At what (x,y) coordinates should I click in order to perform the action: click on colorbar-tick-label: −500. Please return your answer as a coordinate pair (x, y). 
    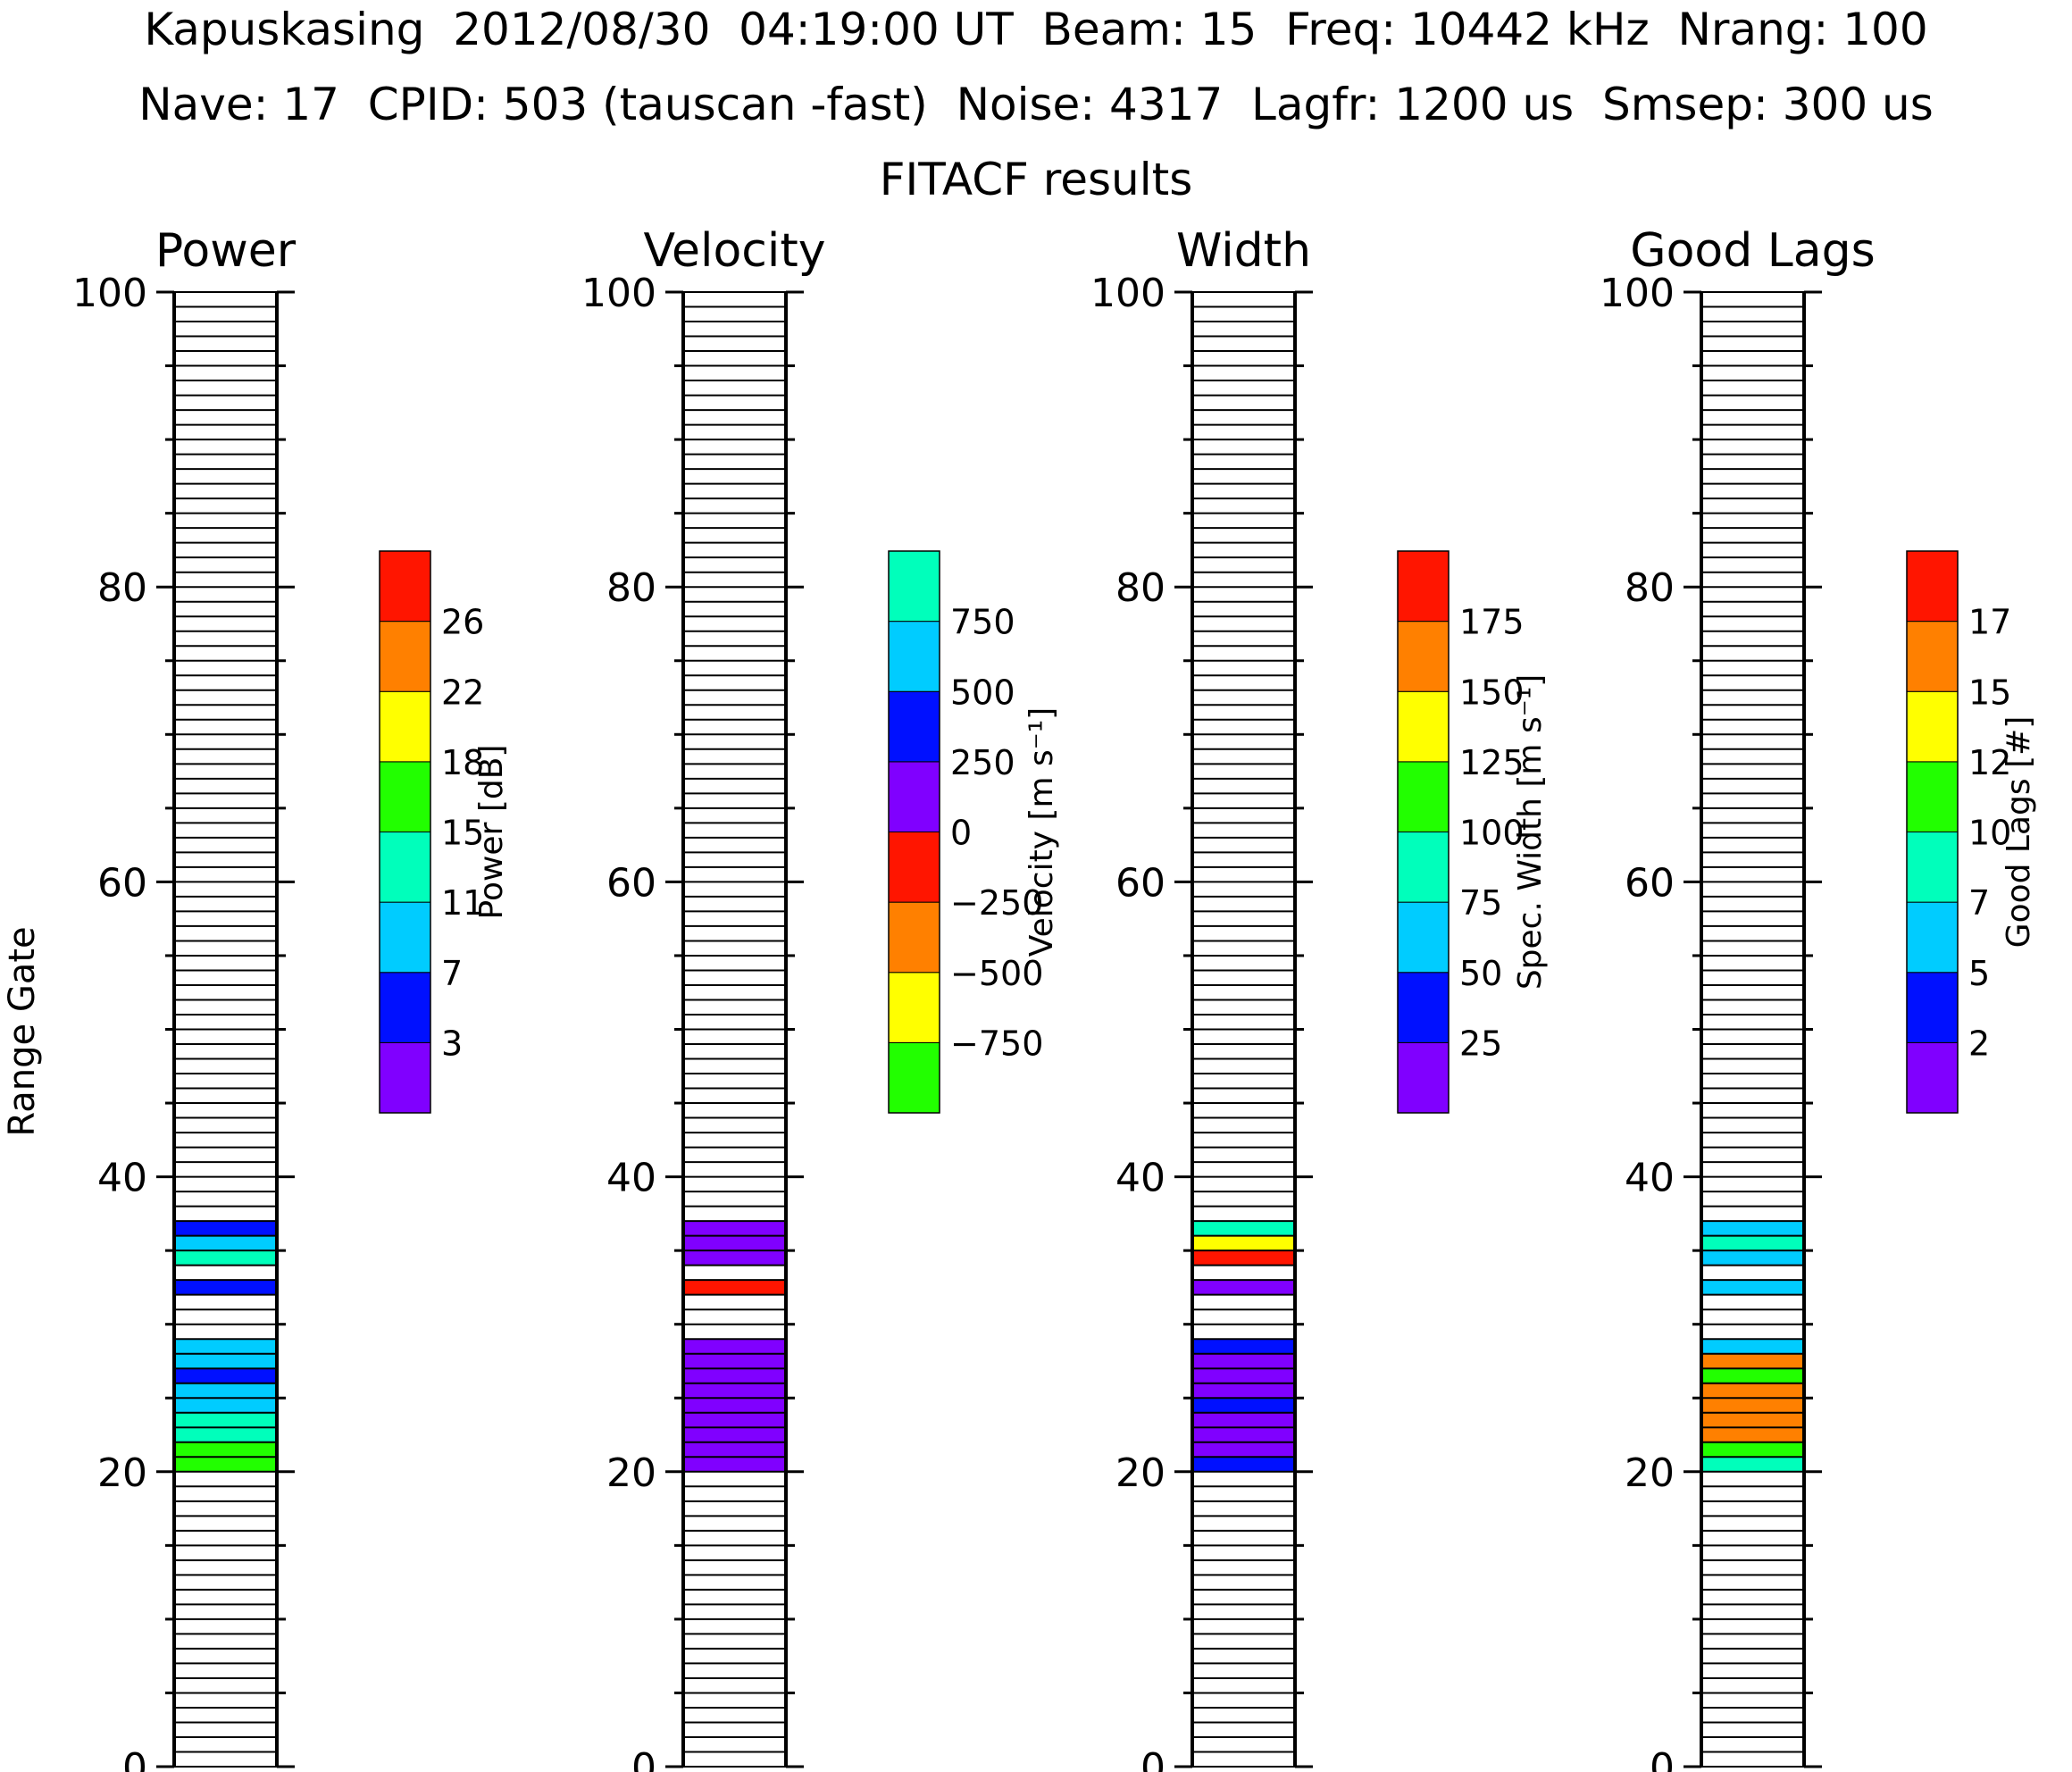
    Looking at the image, I should click on (996, 974).